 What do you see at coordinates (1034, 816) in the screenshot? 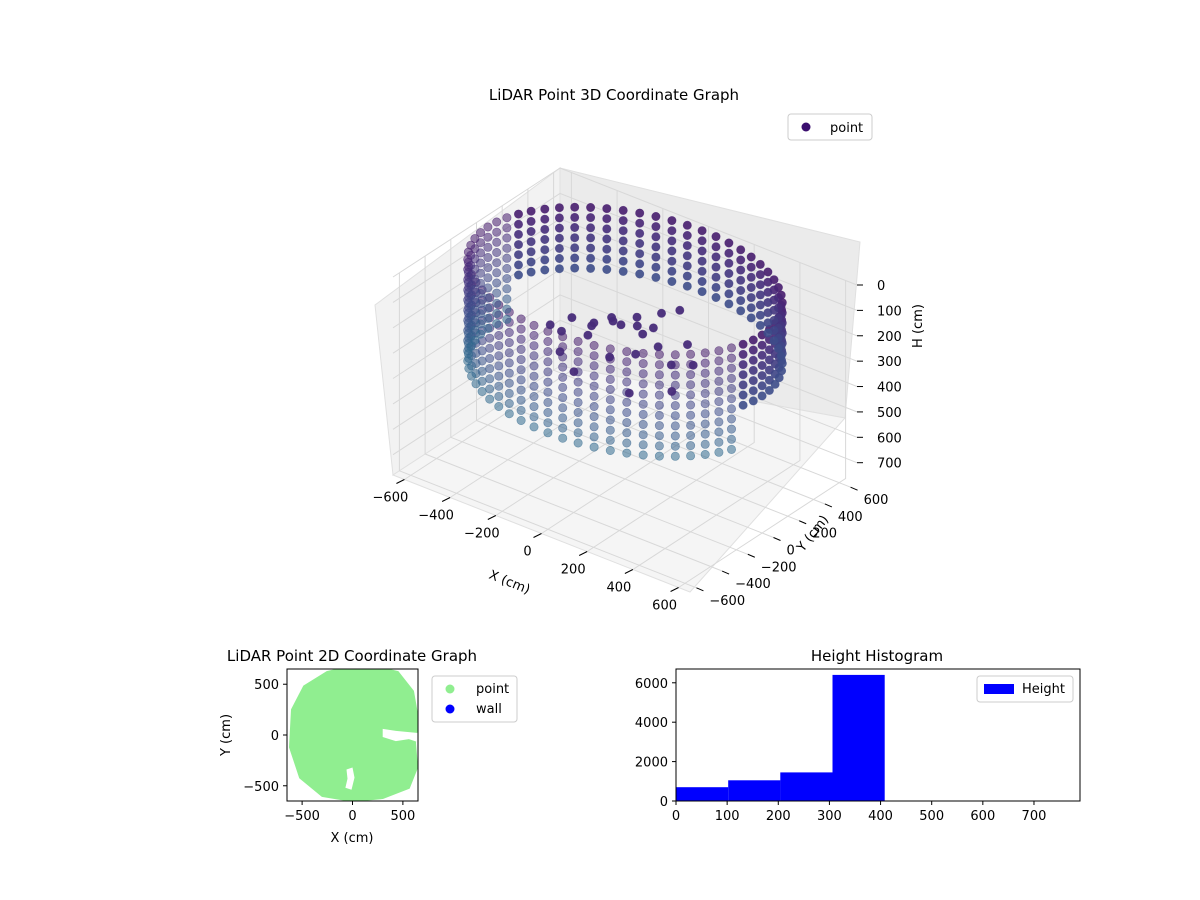
I see `tick-label-x: 700` at bounding box center [1034, 816].